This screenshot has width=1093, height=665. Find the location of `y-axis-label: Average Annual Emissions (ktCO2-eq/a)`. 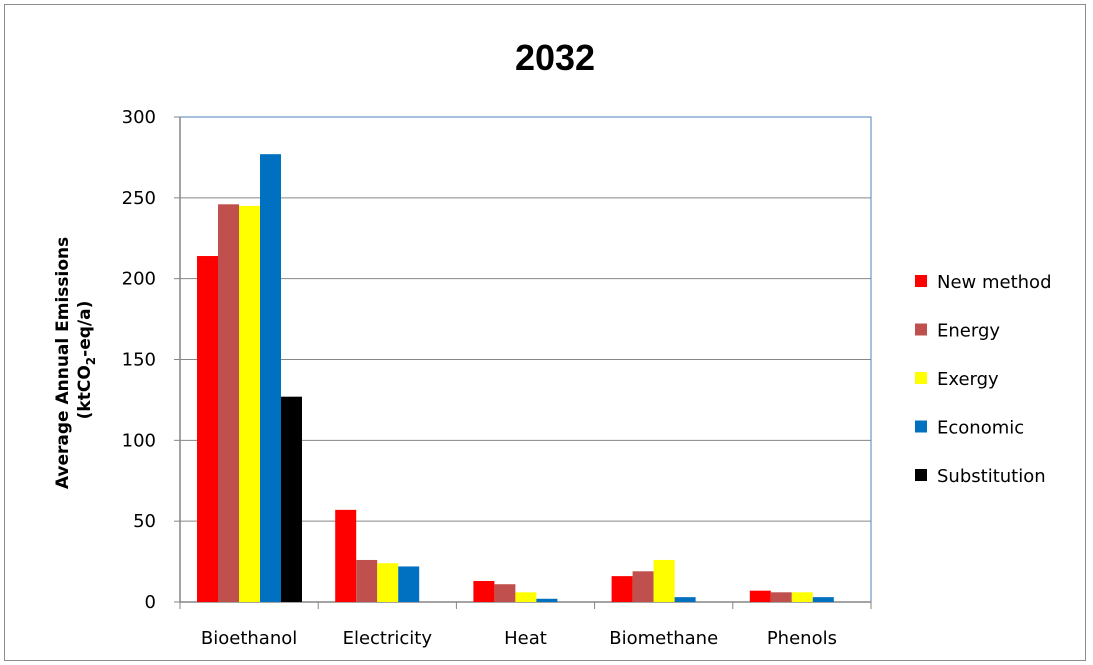

y-axis-label: Average Annual Emissions (ktCO2-eq/a) is located at coordinates (75, 360).